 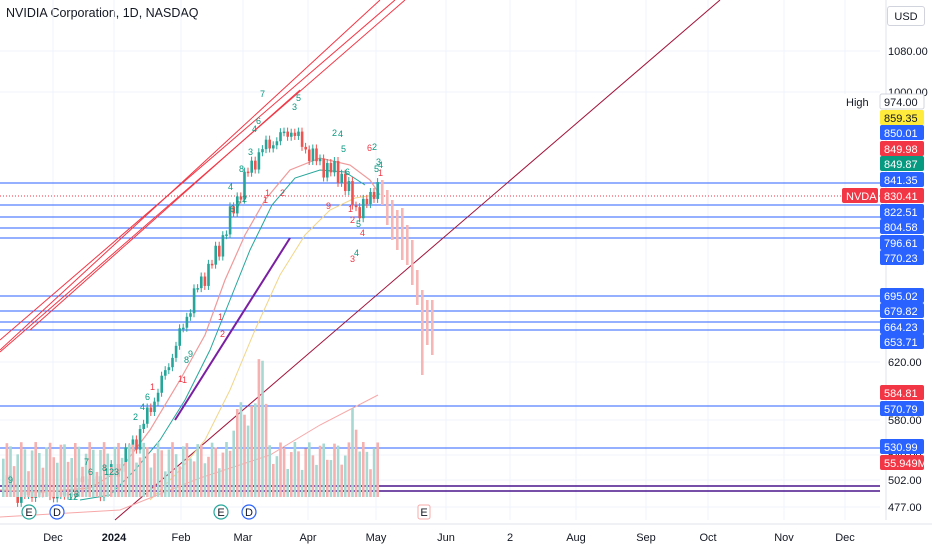 I want to click on signal-label: 7, so click(x=86, y=462).